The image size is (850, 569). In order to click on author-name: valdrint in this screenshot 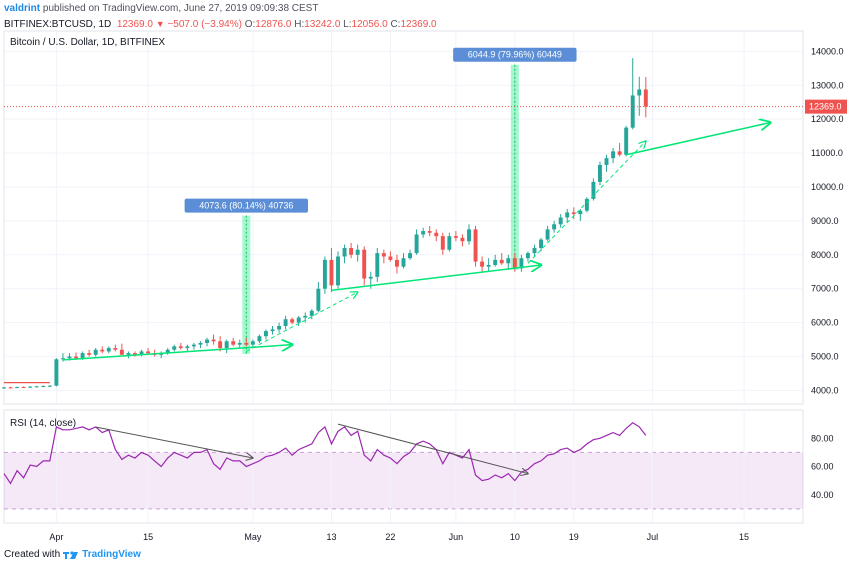, I will do `click(22, 8)`.